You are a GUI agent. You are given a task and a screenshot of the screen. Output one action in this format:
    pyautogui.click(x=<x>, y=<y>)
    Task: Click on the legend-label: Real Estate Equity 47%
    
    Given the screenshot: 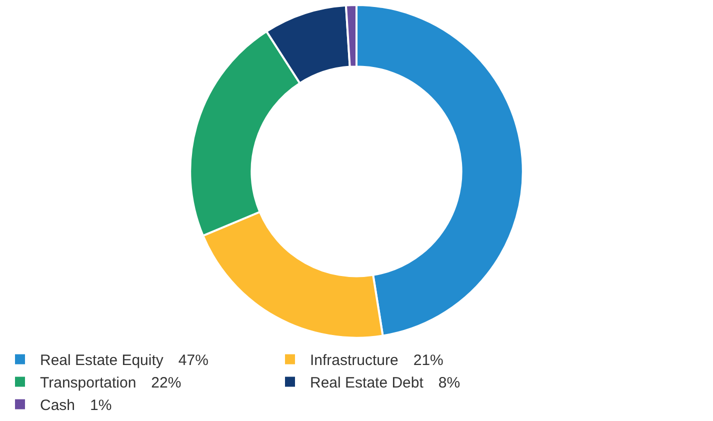 What is the action you would take?
    pyautogui.click(x=124, y=361)
    